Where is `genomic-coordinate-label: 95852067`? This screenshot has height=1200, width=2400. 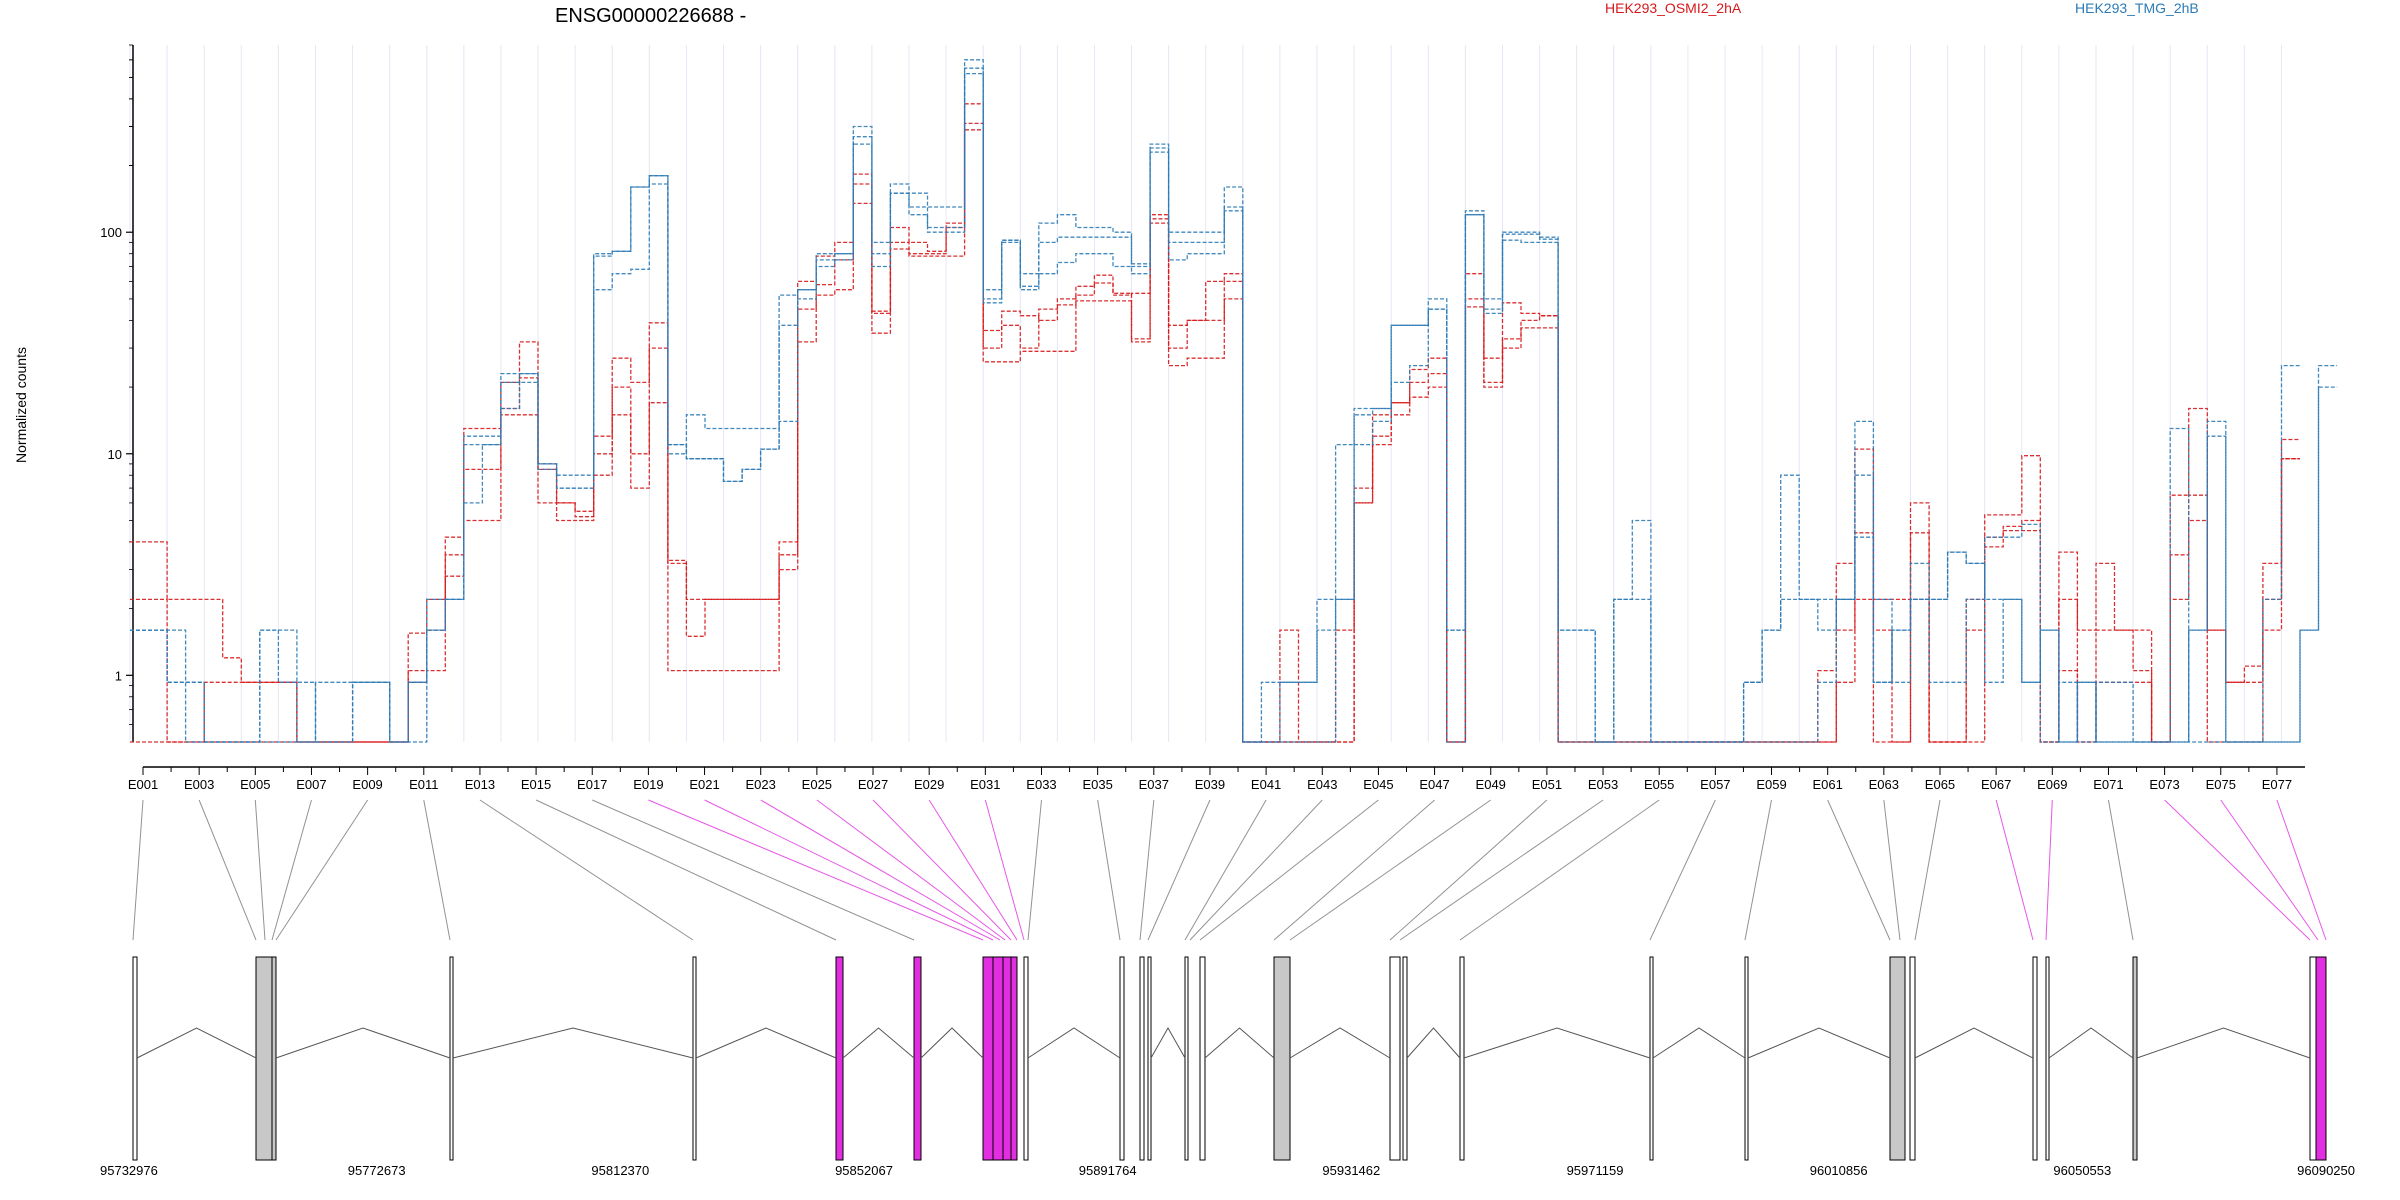 genomic-coordinate-label: 95852067 is located at coordinates (864, 1170).